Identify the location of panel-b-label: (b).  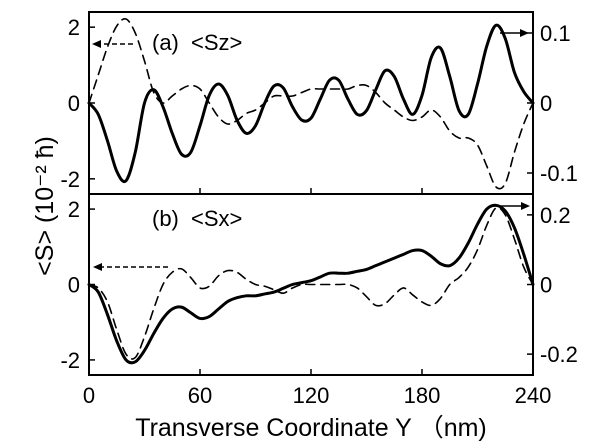
(165, 218).